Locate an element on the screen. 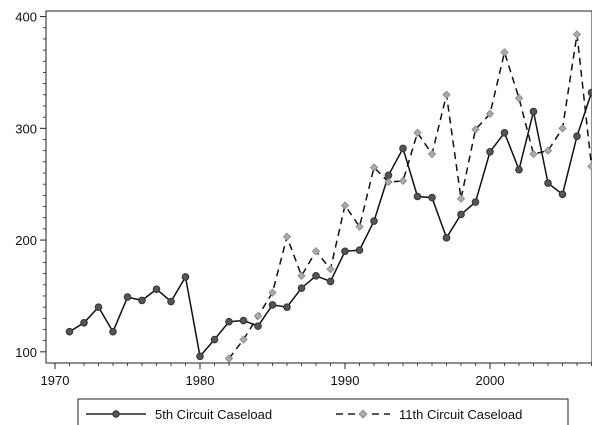 The image size is (592, 425). series-0-point-1972 is located at coordinates (84, 322).